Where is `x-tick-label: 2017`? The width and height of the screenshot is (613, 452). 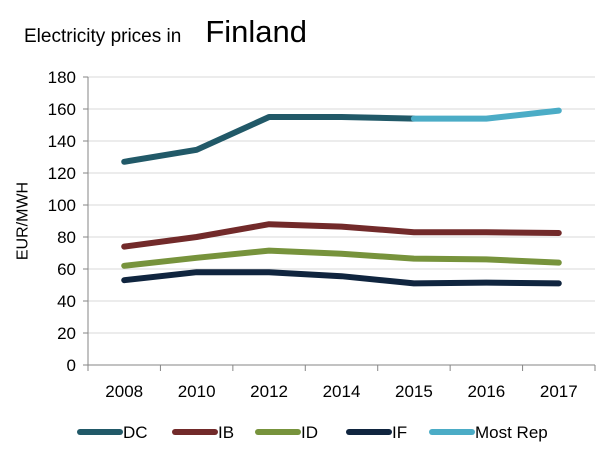
x-tick-label: 2017 is located at coordinates (559, 391).